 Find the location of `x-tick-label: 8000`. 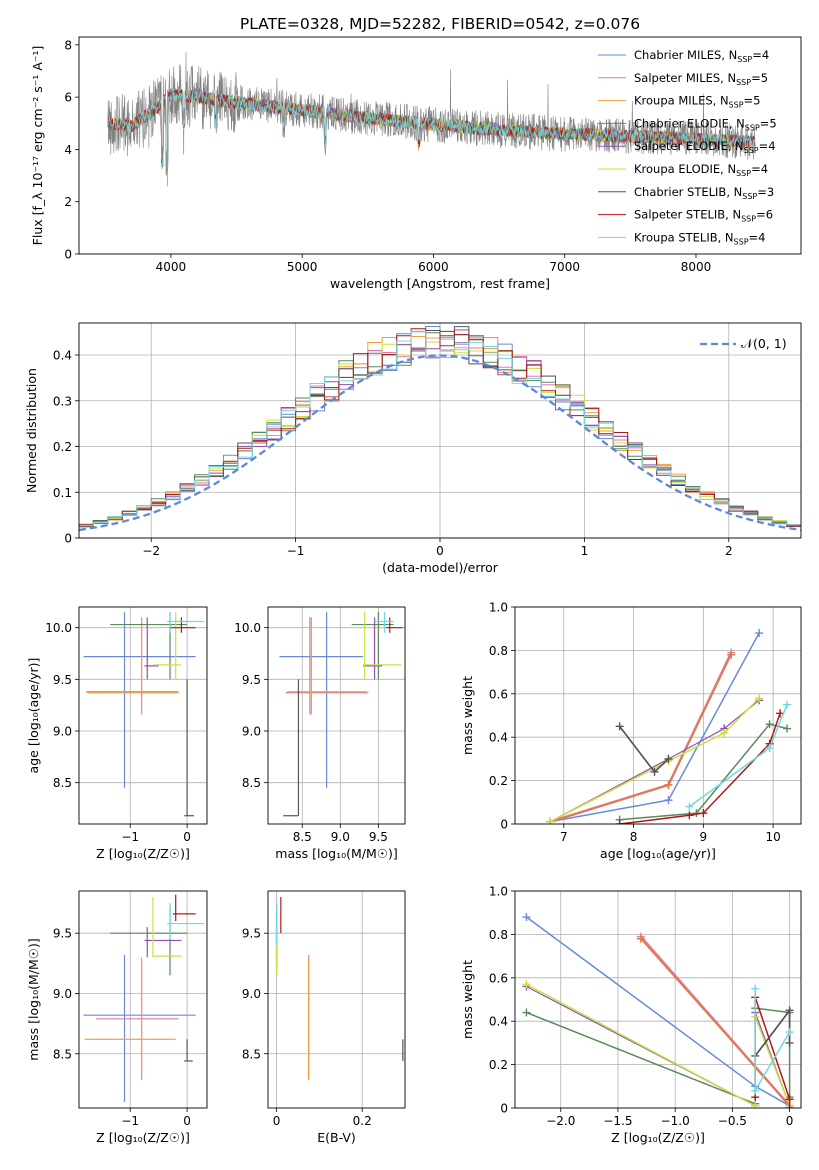

x-tick-label: 8000 is located at coordinates (696, 267).